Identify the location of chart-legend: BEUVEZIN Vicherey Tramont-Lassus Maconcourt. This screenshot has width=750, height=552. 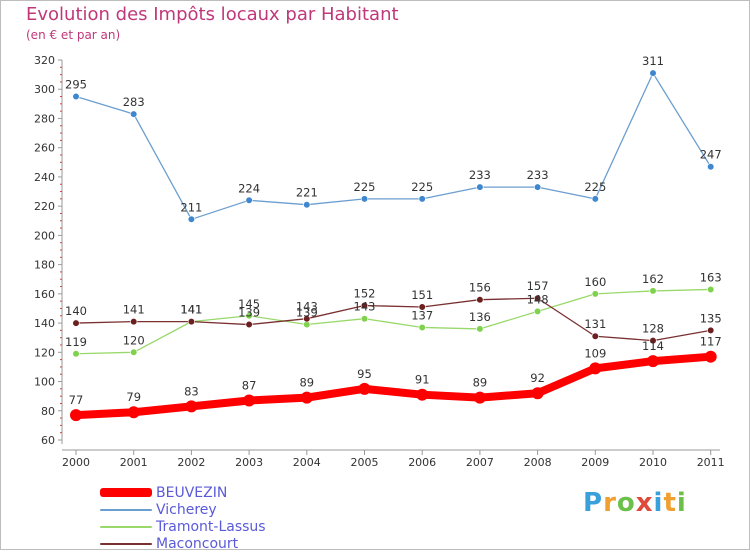
(183, 518).